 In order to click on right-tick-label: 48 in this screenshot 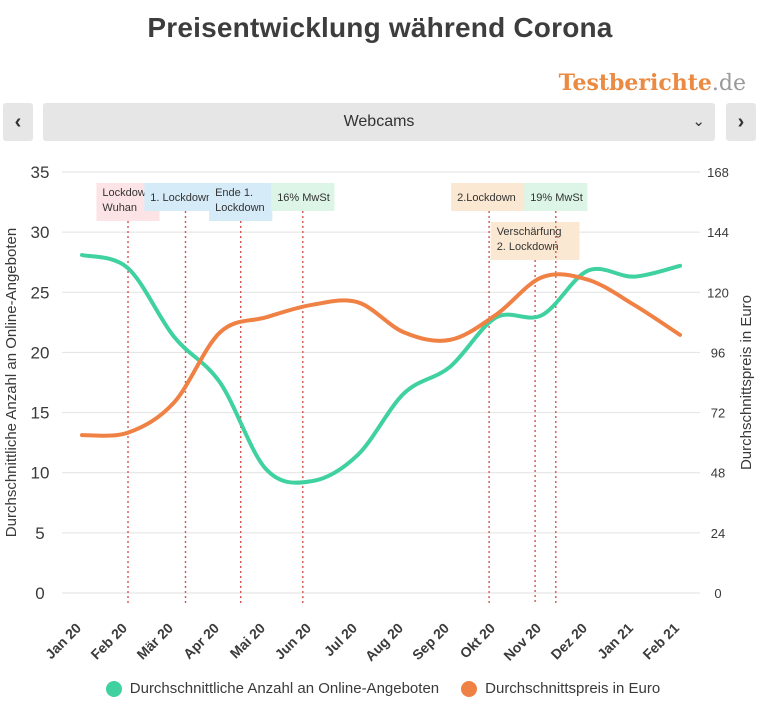, I will do `click(718, 473)`.